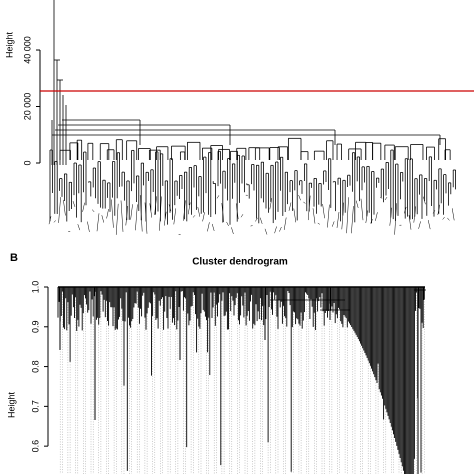  Describe the element at coordinates (27, 107) in the screenshot. I see `y-tick-label: 20 000` at that location.